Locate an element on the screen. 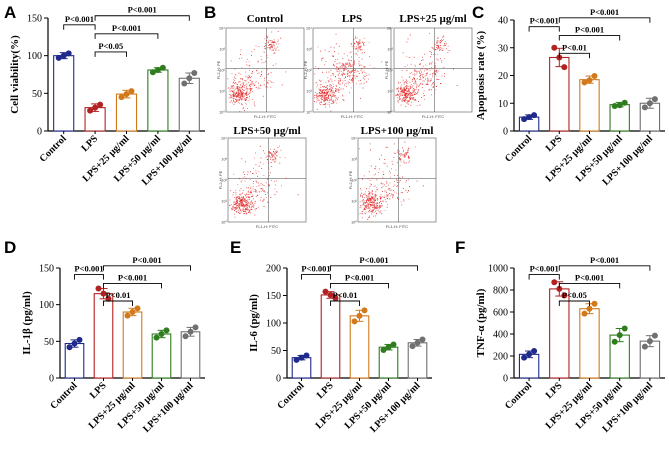  y-tick-label: 150 is located at coordinates (34, 19).